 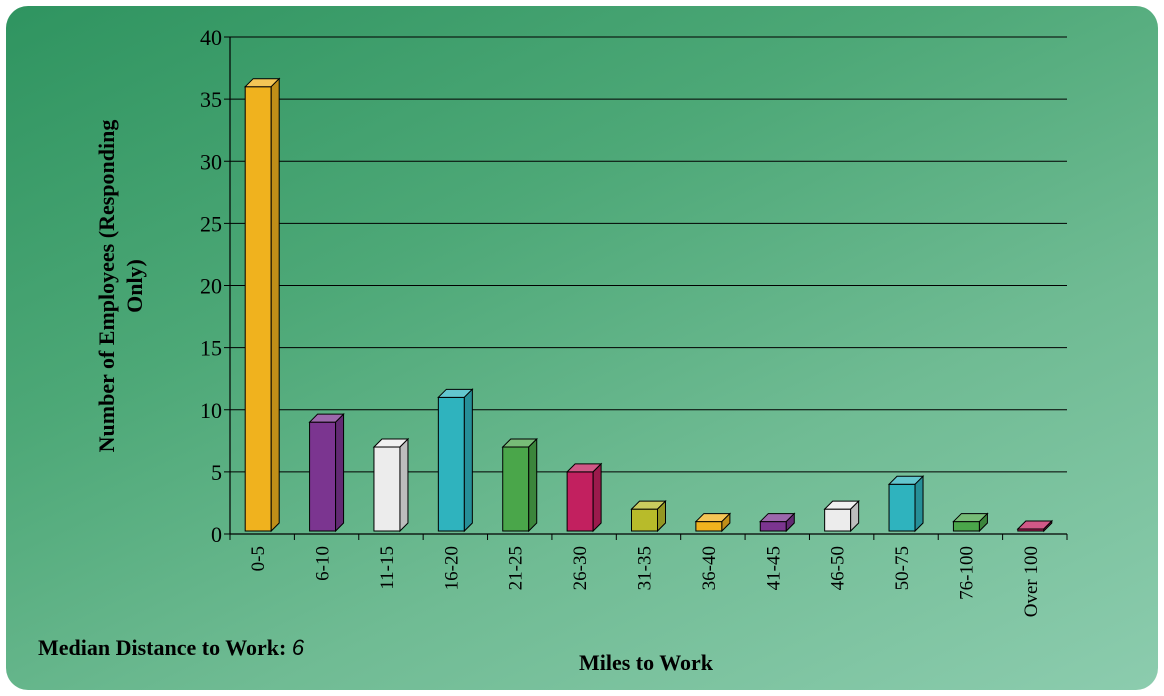 What do you see at coordinates (451, 568) in the screenshot?
I see `x-tick-label: 16-20` at bounding box center [451, 568].